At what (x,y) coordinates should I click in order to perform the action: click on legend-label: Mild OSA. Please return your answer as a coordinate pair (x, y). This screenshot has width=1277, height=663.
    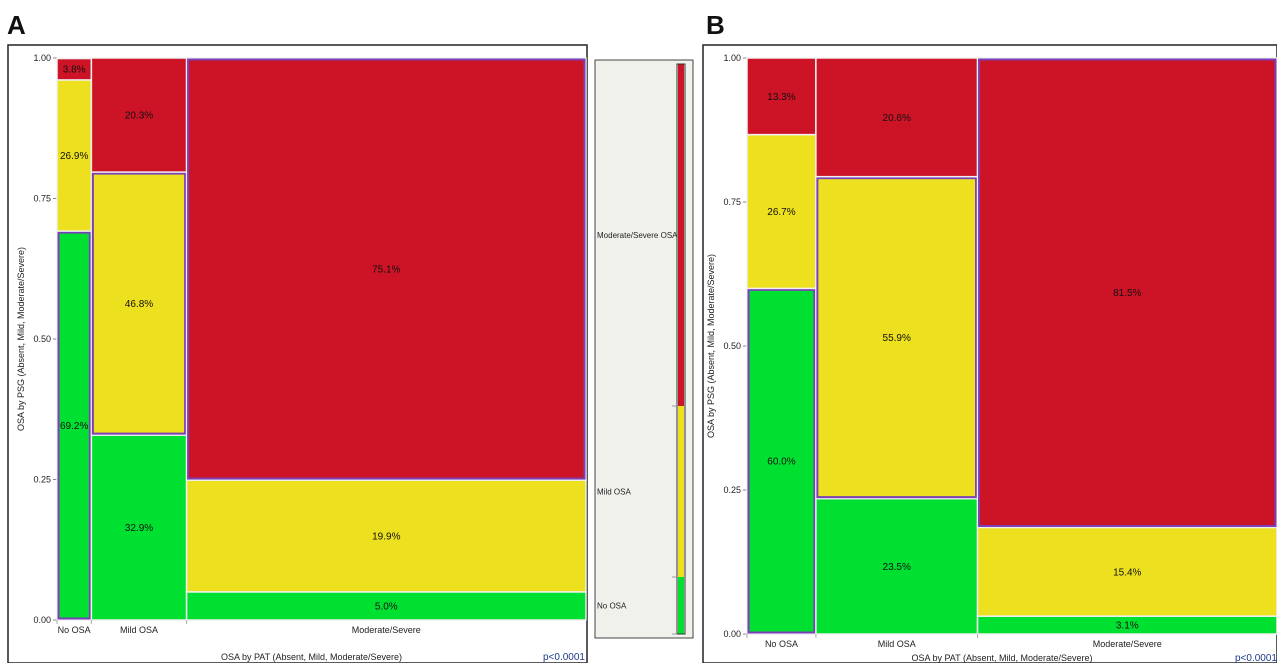
    Looking at the image, I should click on (614, 492).